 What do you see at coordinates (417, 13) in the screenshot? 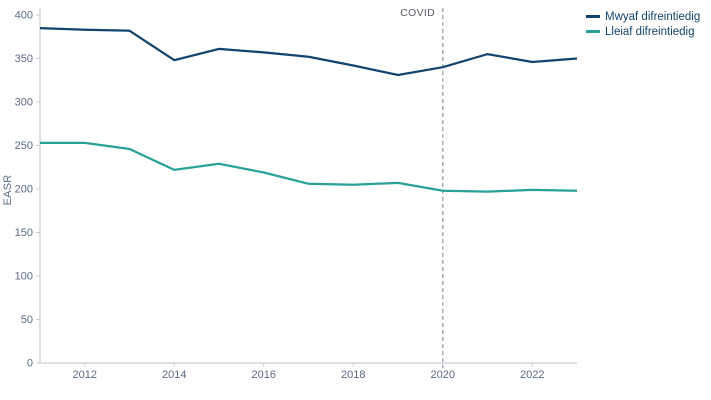
I see `covid-annotation-label: COVID` at bounding box center [417, 13].